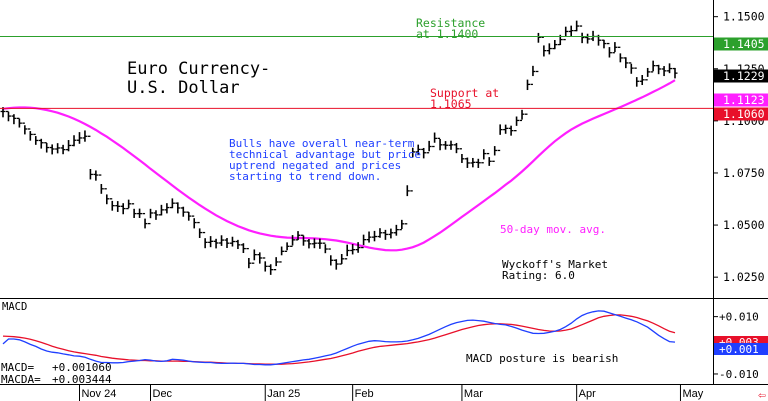 This screenshot has height=401, width=768. What do you see at coordinates (198, 69) in the screenshot?
I see `chart-title-line-1: Euro Currency-` at bounding box center [198, 69].